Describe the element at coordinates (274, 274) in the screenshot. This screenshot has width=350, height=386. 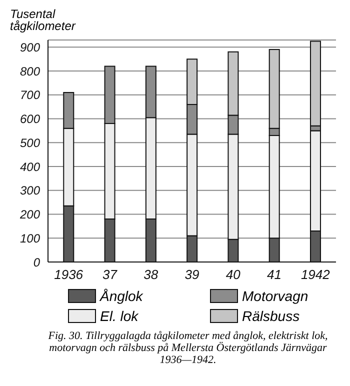
I see `x-tick-label: 41` at that location.